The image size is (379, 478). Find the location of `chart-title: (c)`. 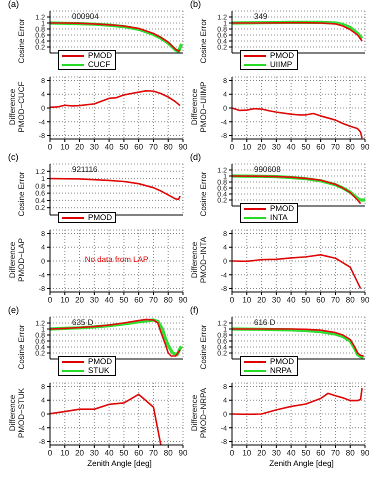

chart-title: (c) is located at coordinates (14, 157).